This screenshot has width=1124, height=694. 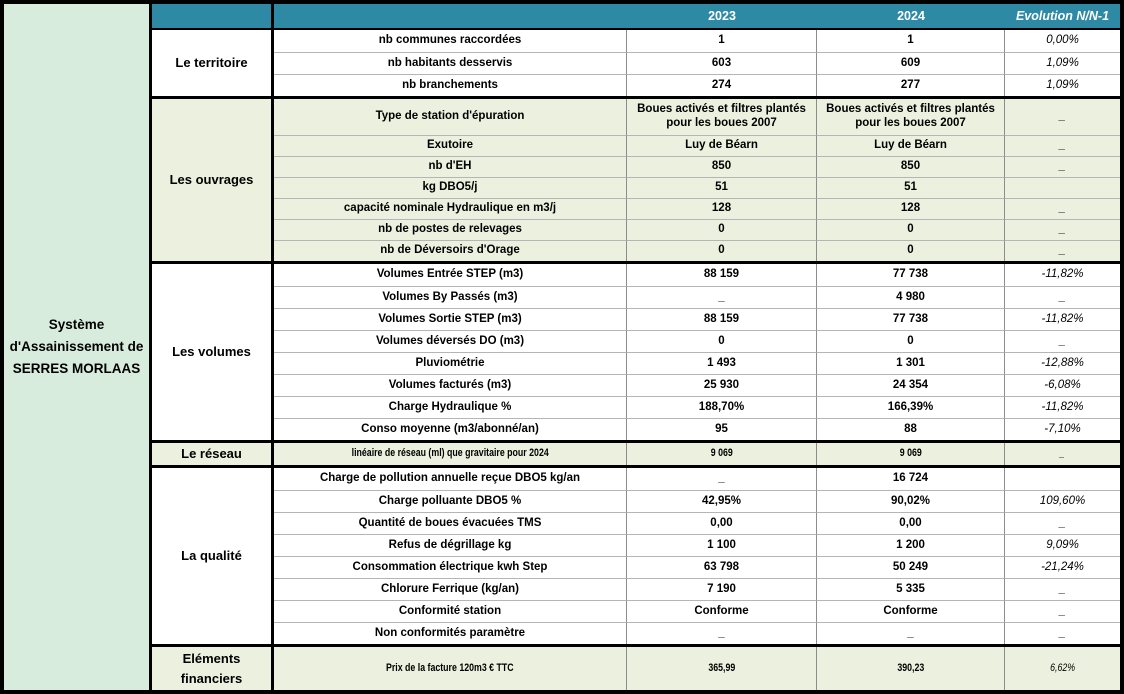 What do you see at coordinates (722, 208) in the screenshot?
I see `value-2023-cell: 128` at bounding box center [722, 208].